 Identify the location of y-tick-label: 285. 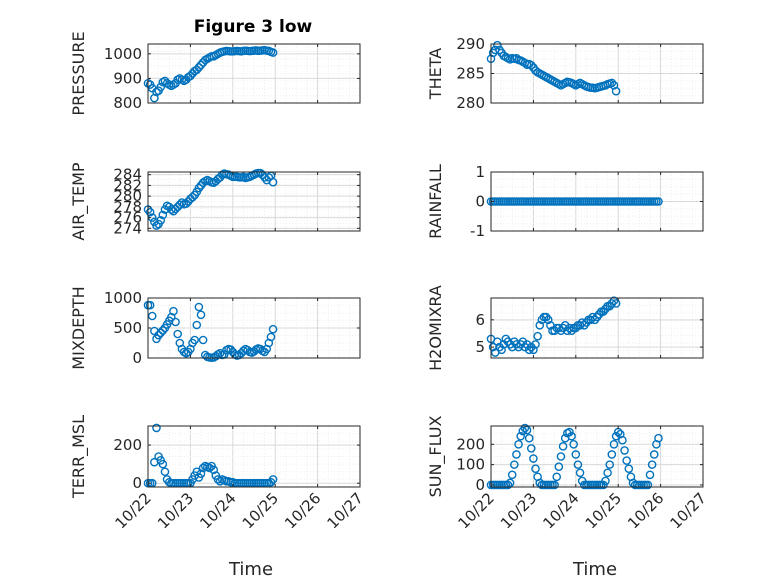
(470, 74).